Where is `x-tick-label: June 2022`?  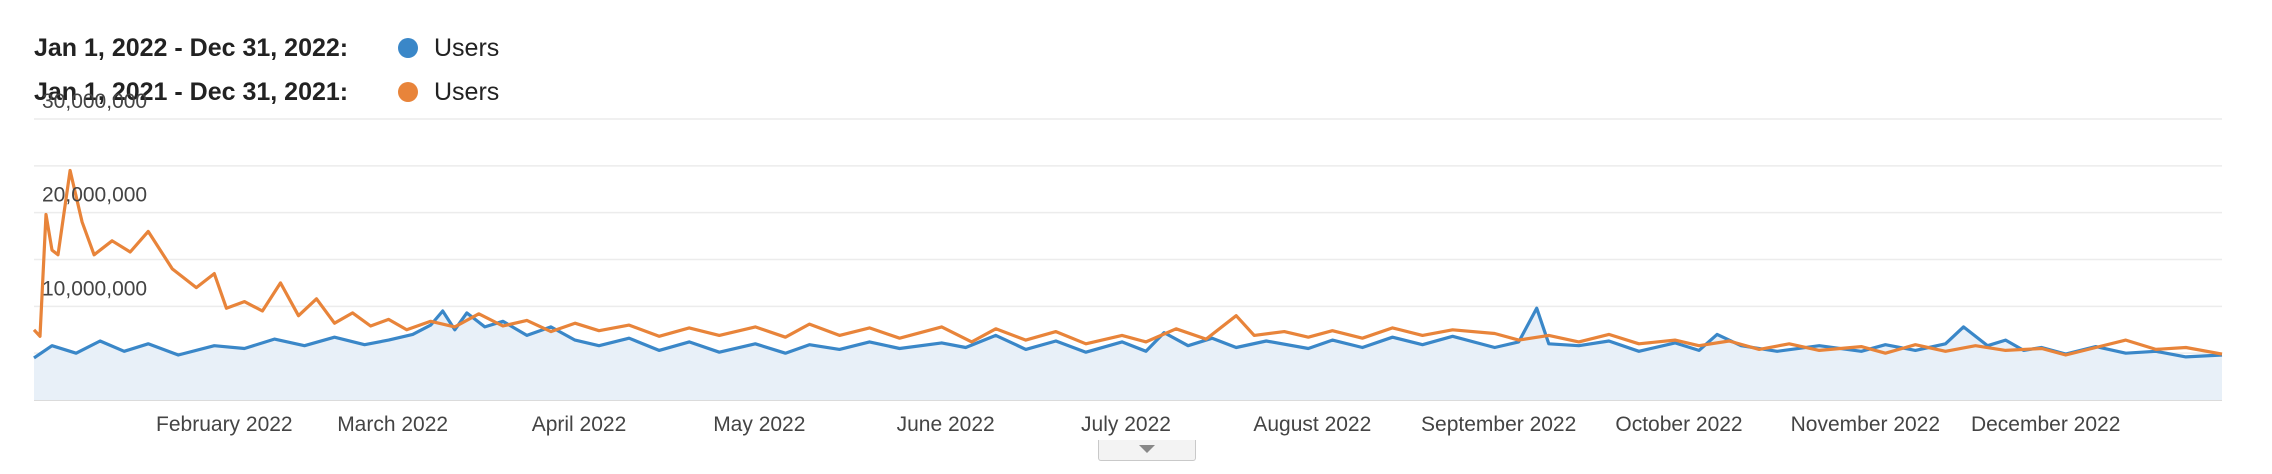 x-tick-label: June 2022 is located at coordinates (946, 424).